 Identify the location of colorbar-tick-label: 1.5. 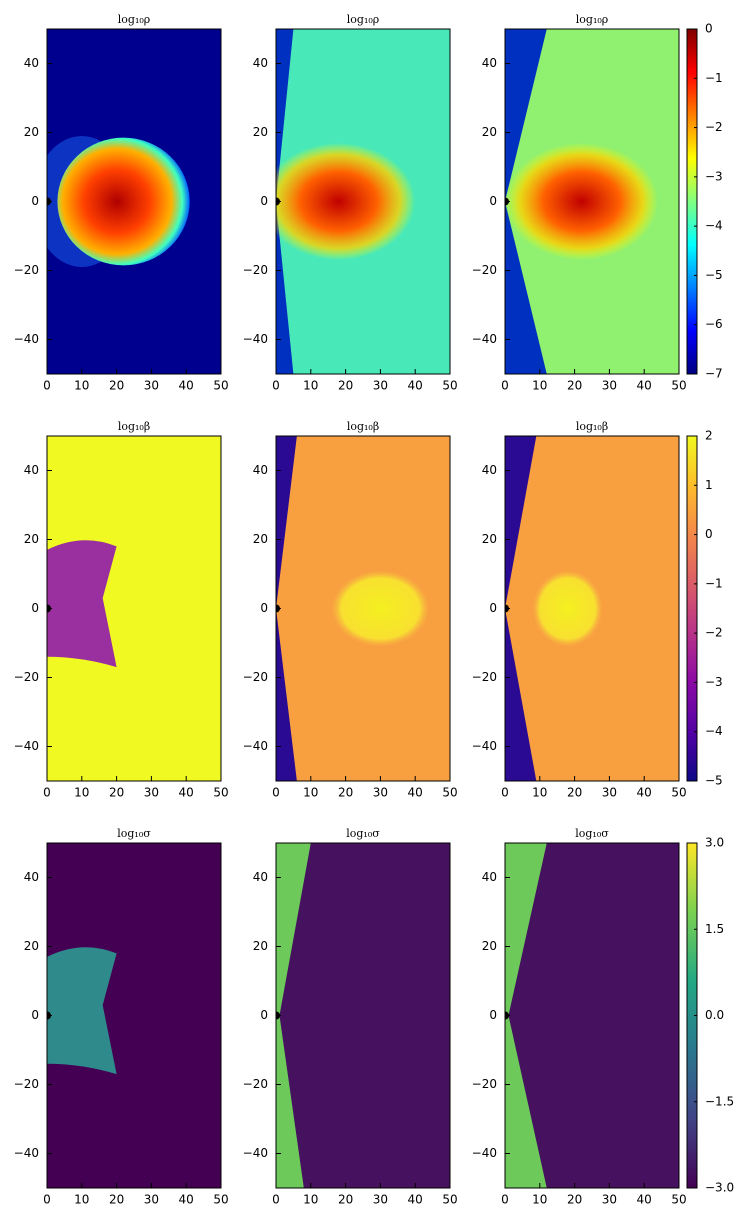
(714, 929).